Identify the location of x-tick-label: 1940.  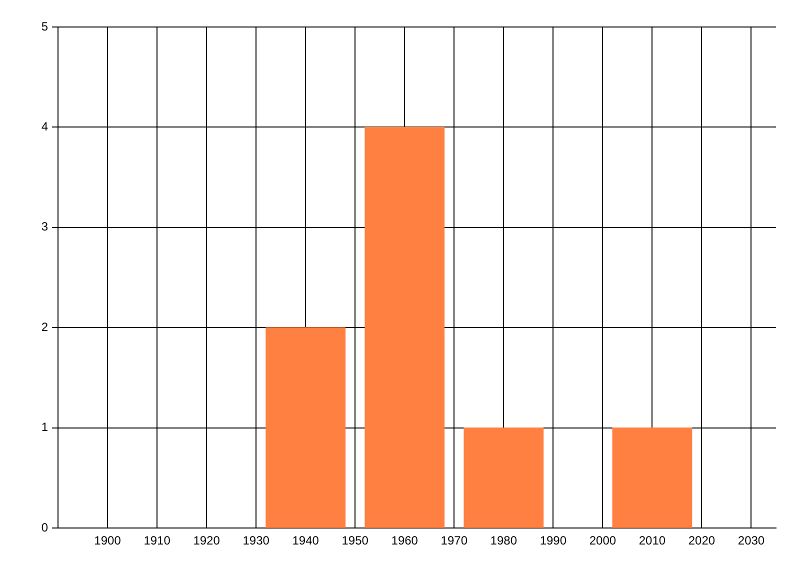
(306, 541).